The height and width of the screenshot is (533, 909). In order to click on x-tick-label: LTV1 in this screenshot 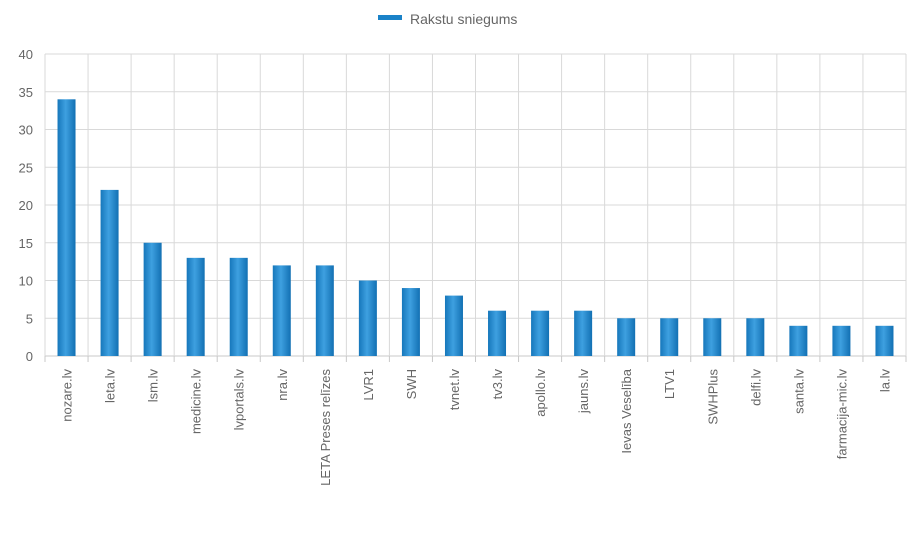, I will do `click(669, 384)`.